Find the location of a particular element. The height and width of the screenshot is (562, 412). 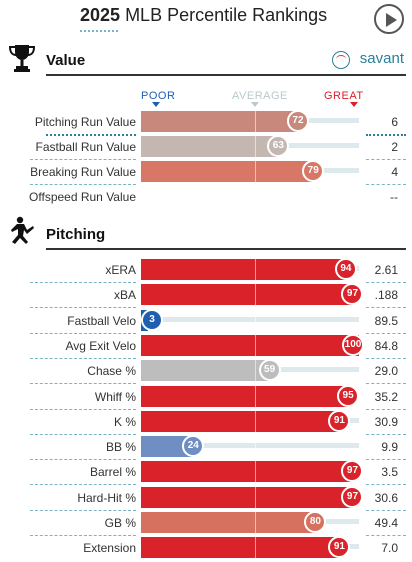

percentile-bubble: 94 is located at coordinates (345, 269).